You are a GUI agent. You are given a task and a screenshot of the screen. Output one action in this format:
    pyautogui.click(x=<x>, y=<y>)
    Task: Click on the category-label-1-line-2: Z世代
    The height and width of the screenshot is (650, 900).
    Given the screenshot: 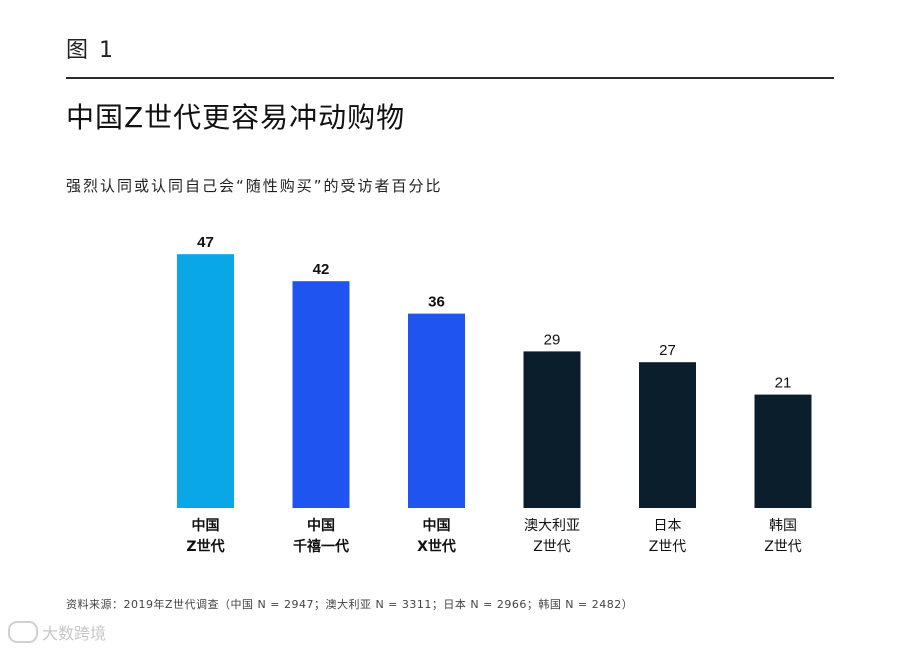 What is the action you would take?
    pyautogui.click(x=205, y=546)
    